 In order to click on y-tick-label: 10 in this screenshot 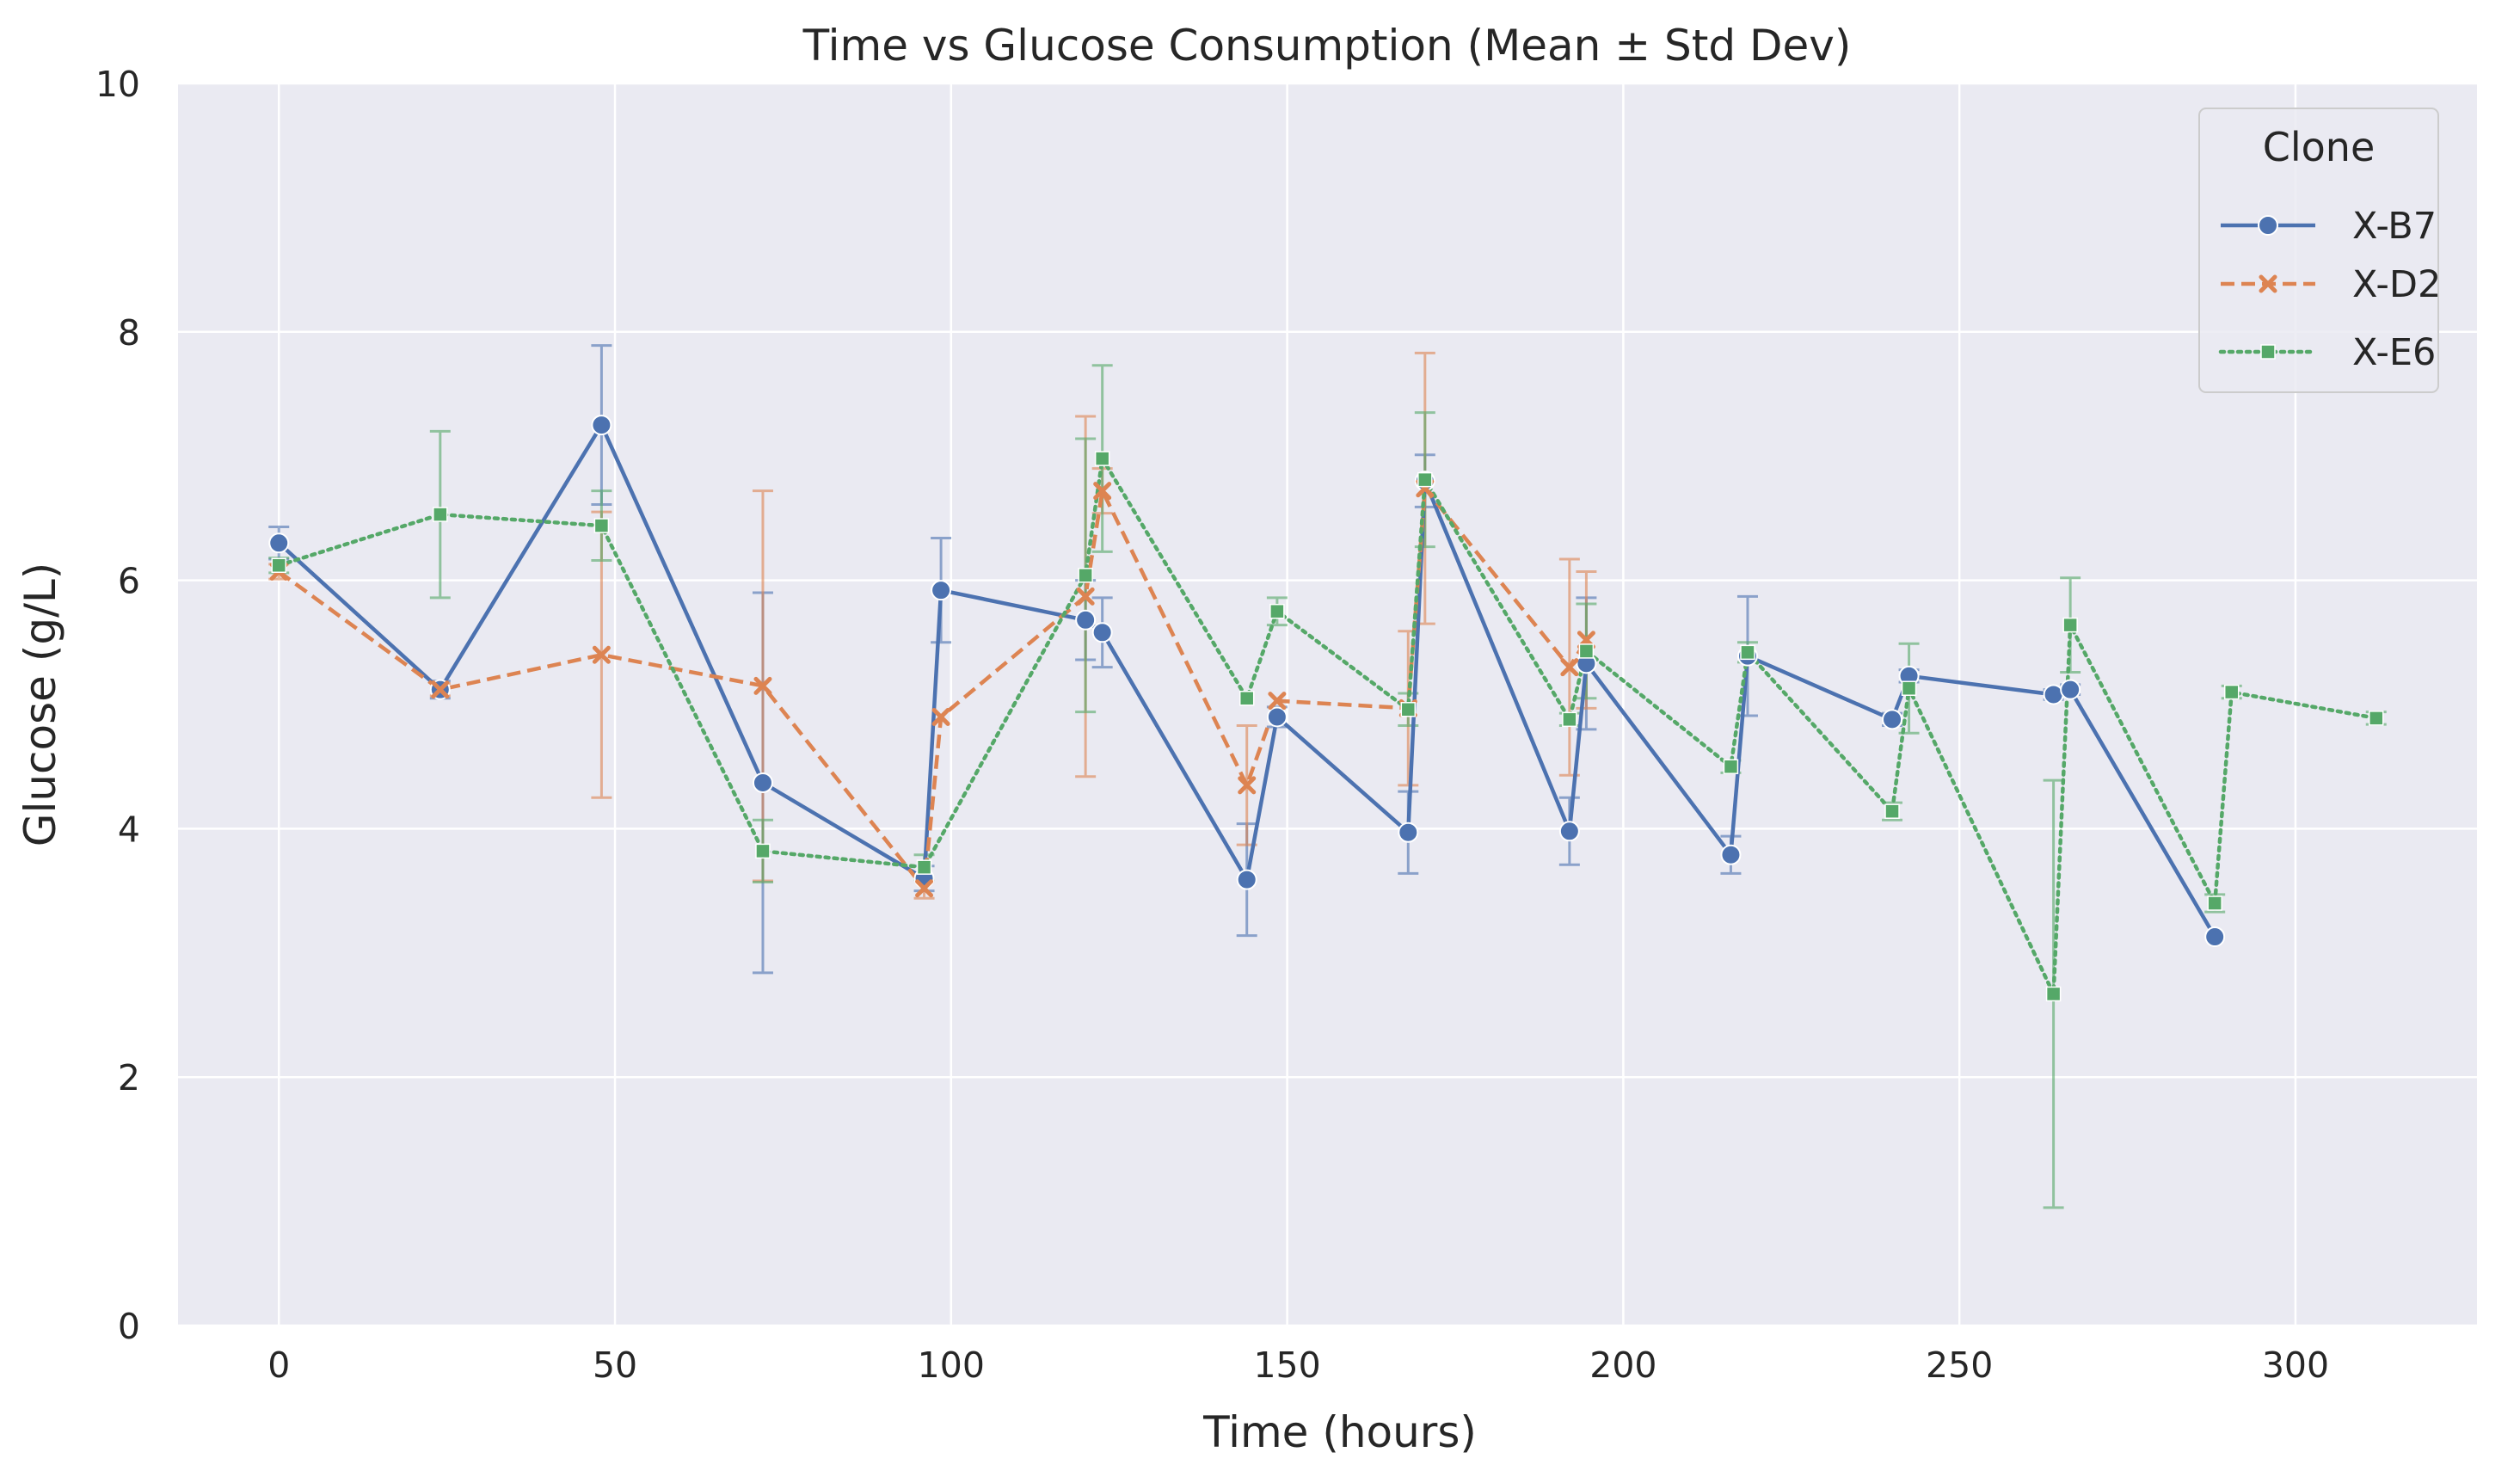, I will do `click(117, 85)`.